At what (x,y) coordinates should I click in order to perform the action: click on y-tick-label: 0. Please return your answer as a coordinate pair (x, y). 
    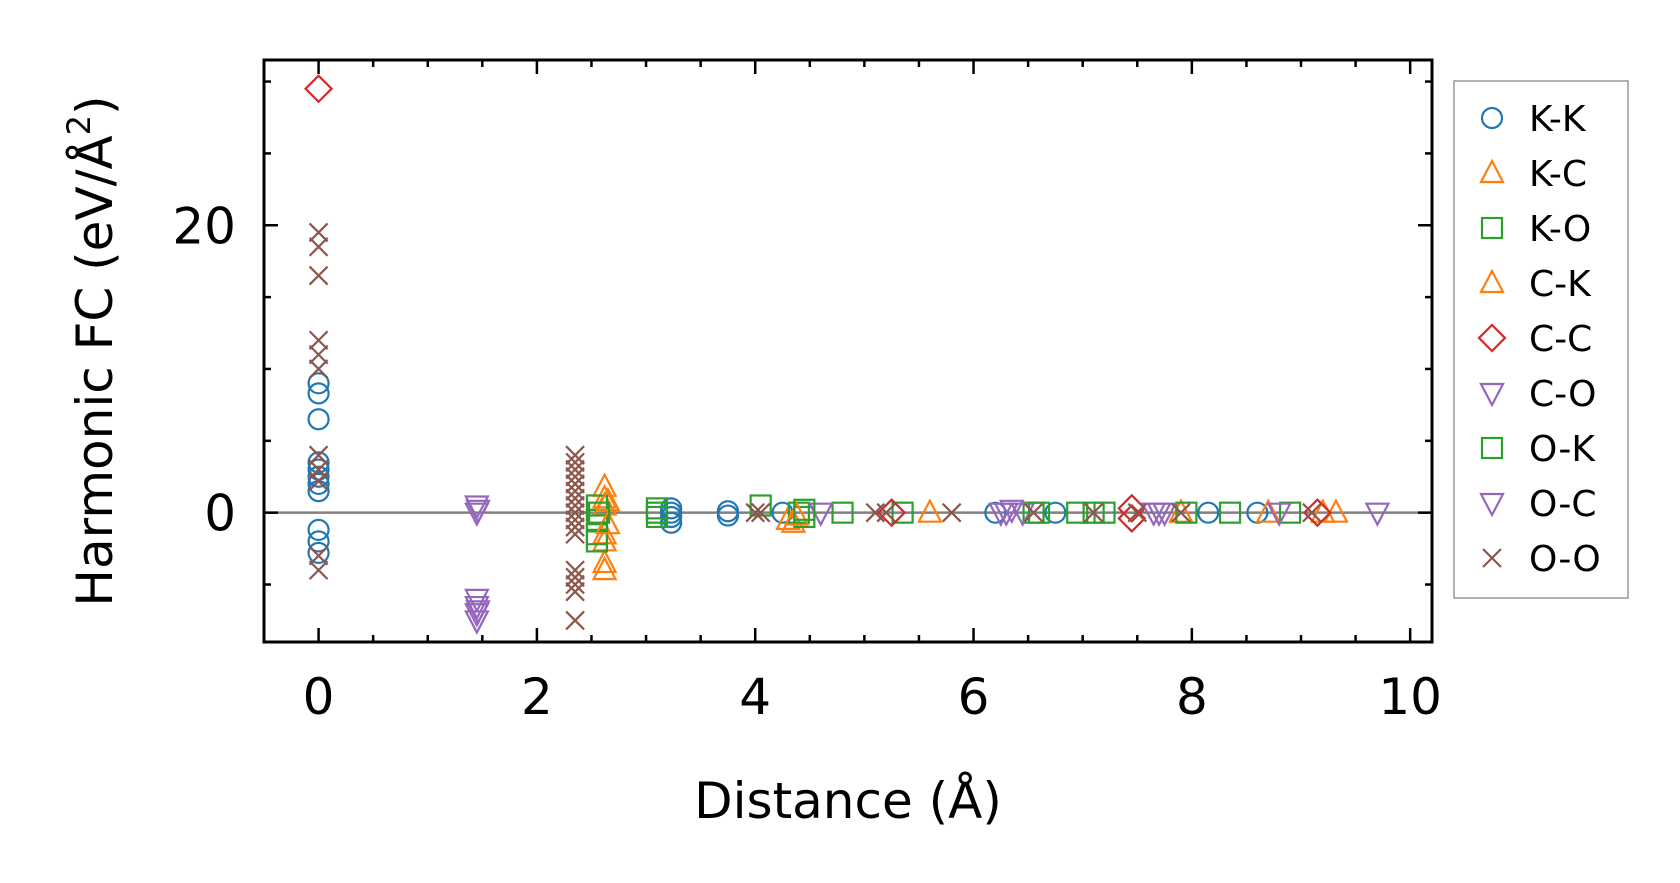
    Looking at the image, I should click on (220, 514).